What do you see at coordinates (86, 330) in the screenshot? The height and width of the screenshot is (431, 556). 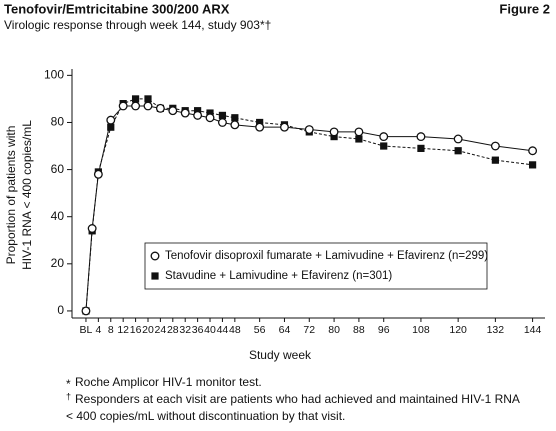 I see `x-tick-label: BL` at bounding box center [86, 330].